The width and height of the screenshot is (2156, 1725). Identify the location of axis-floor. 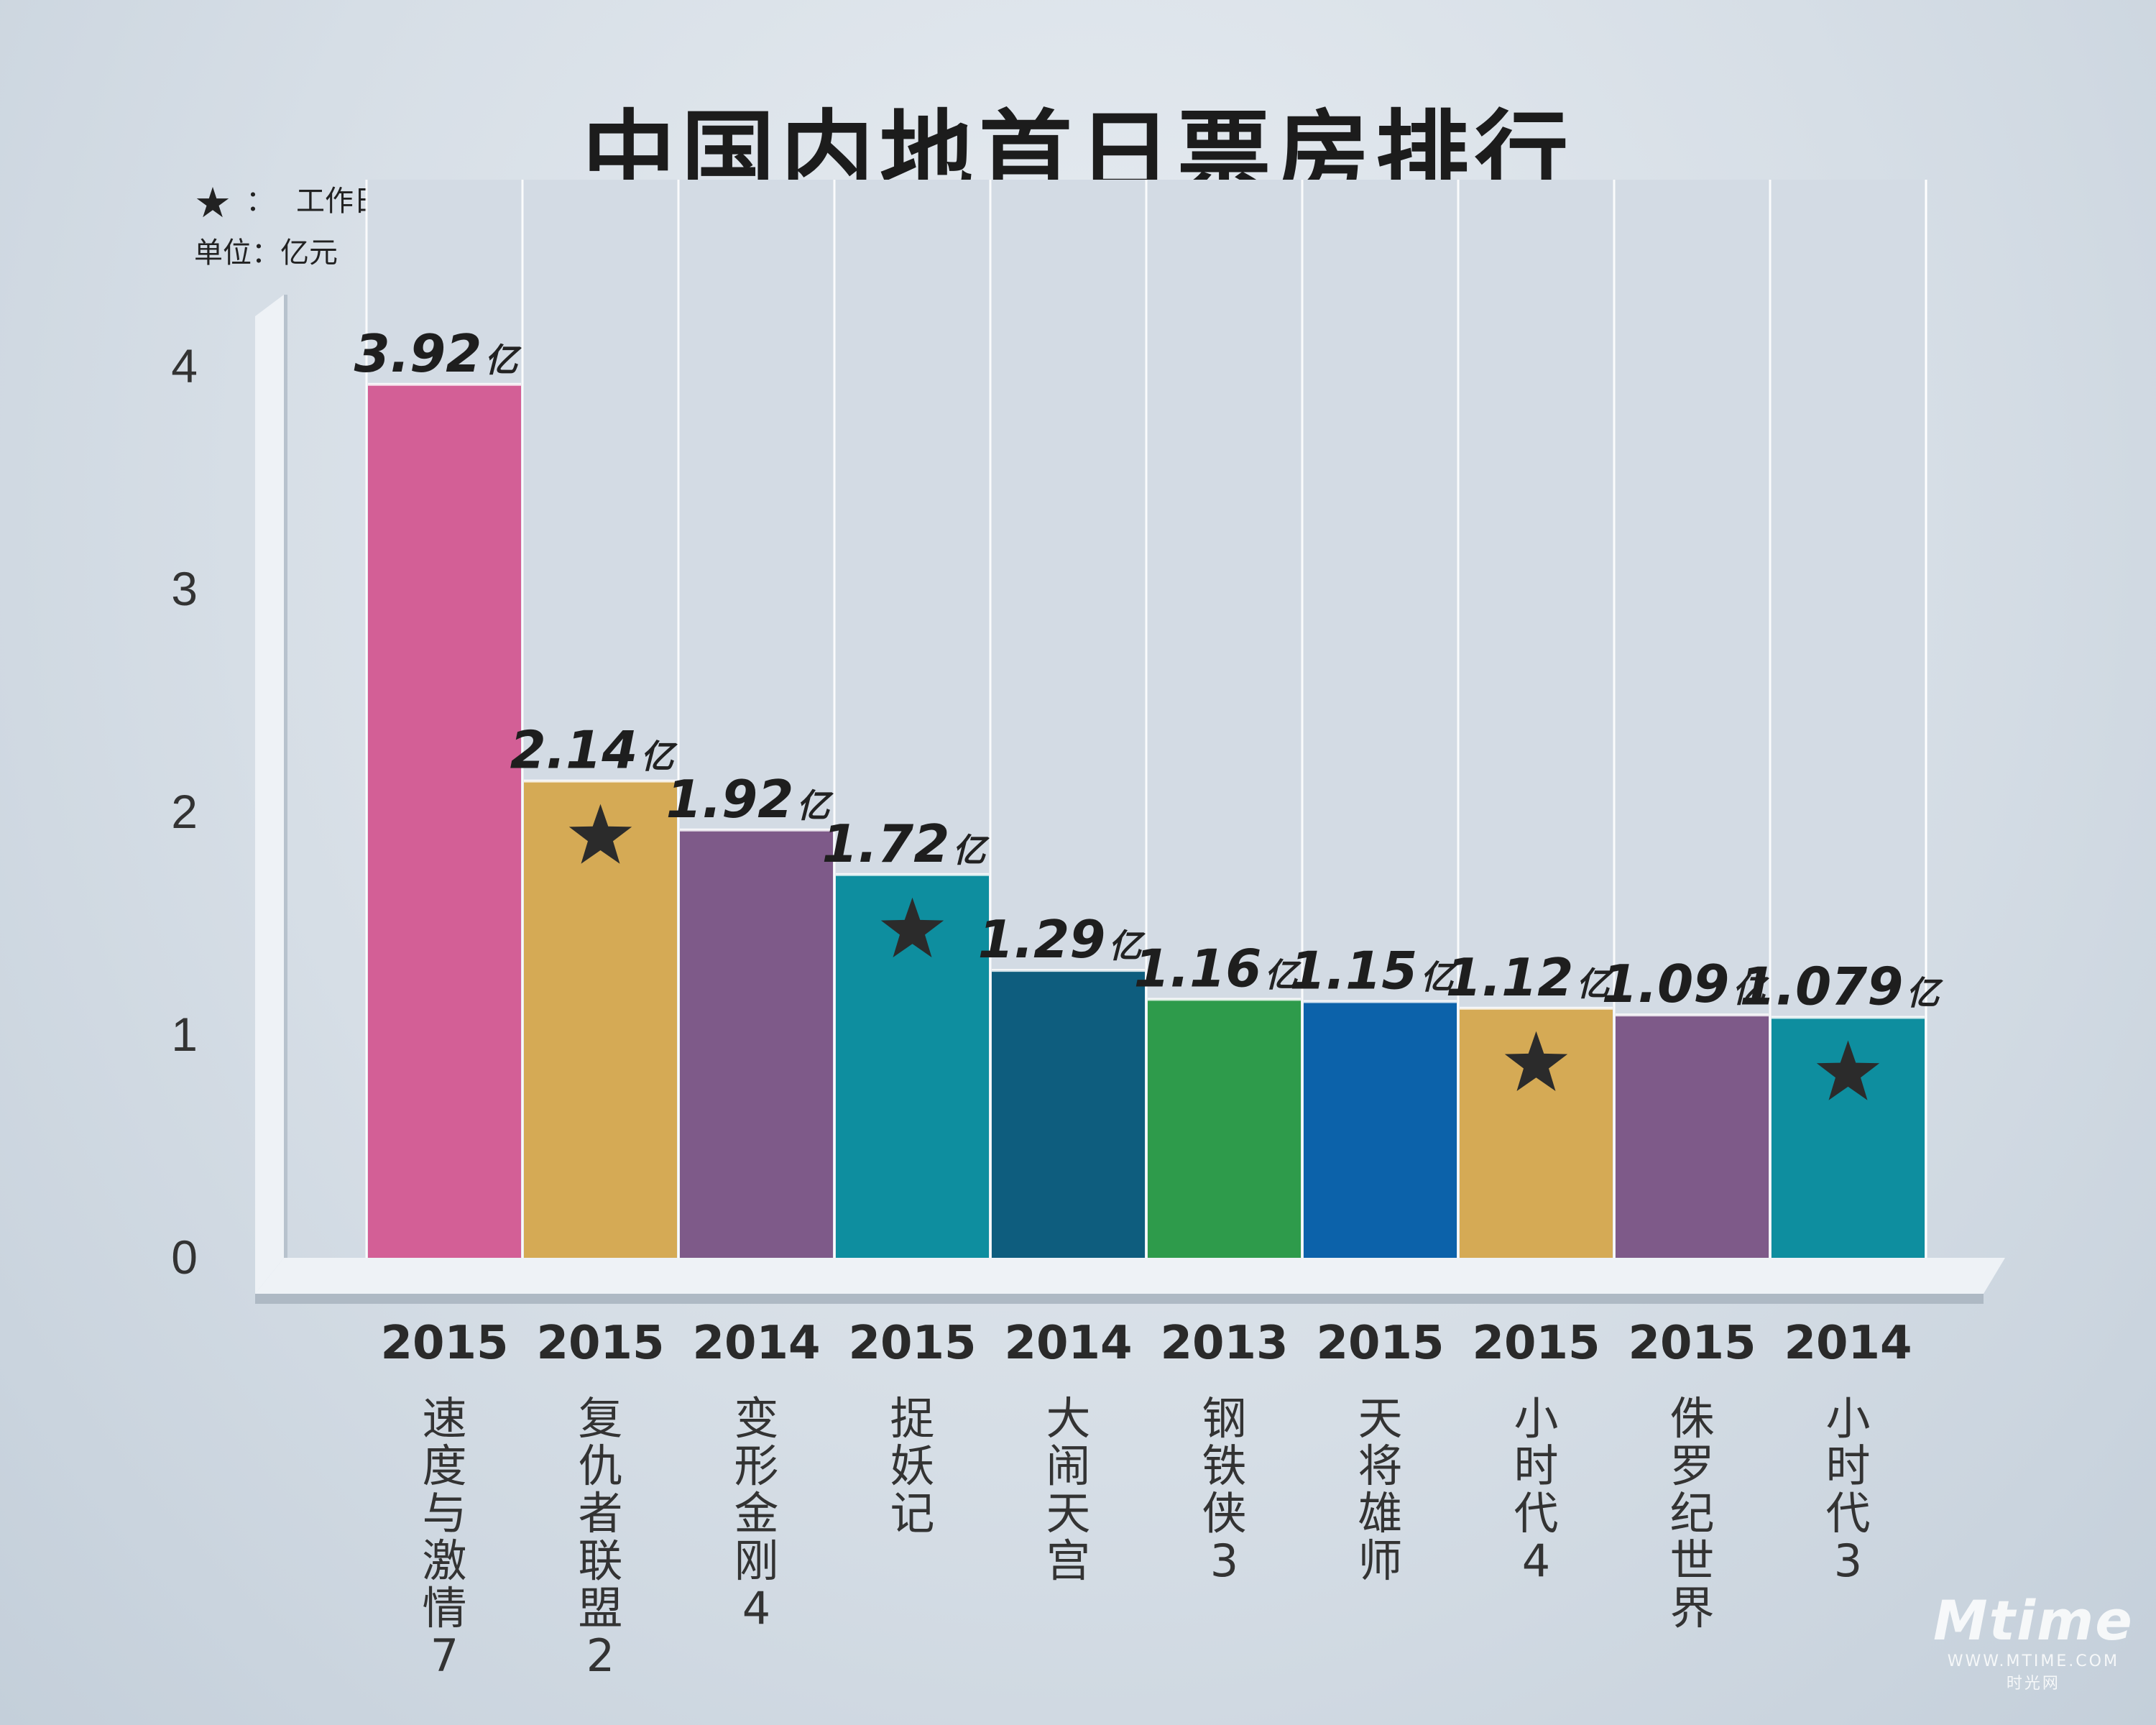
(1130, 1276).